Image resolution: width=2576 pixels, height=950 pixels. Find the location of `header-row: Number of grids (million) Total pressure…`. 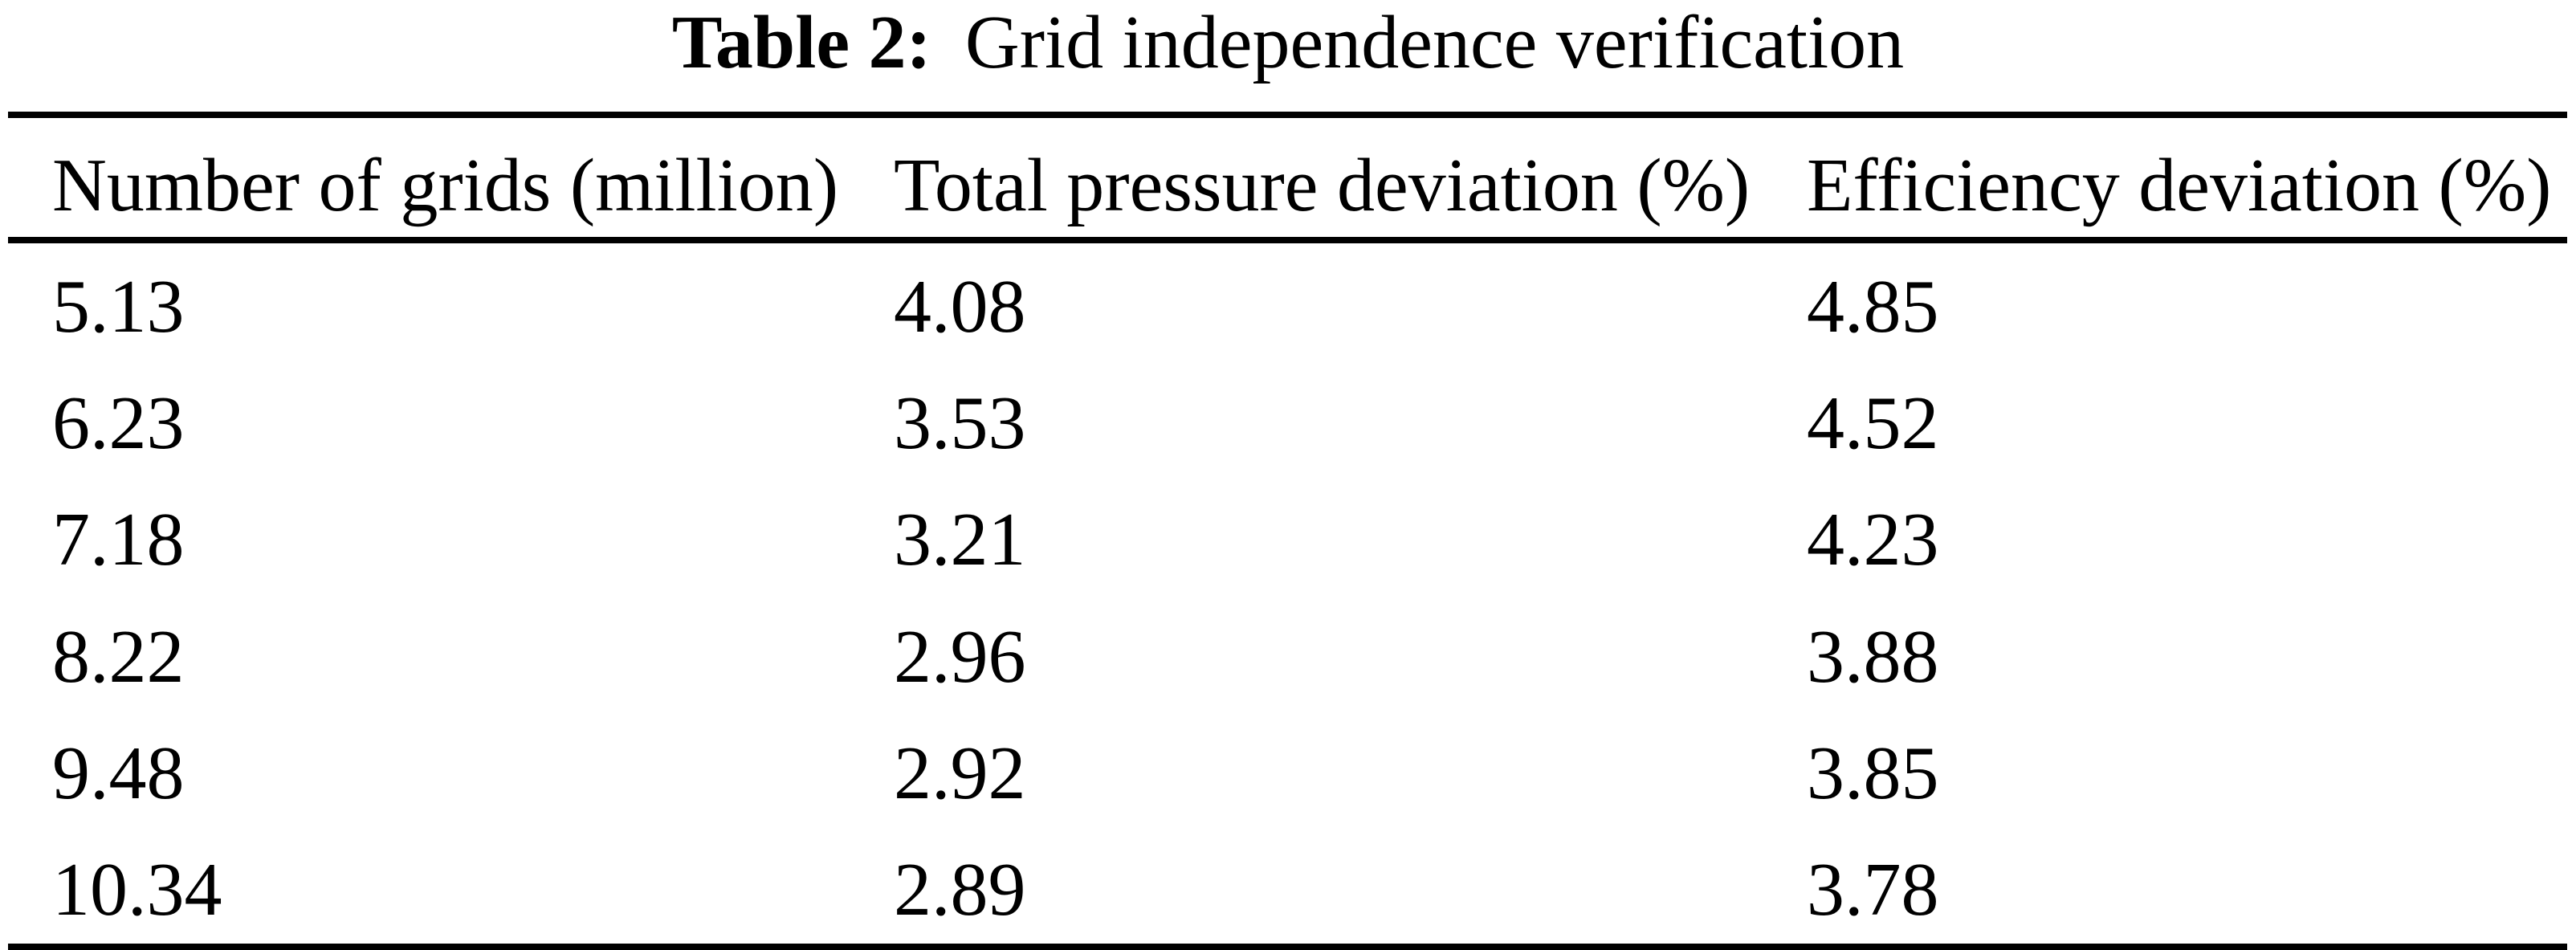

header-row: Number of grids (million) Total pressure… is located at coordinates (1287, 179).